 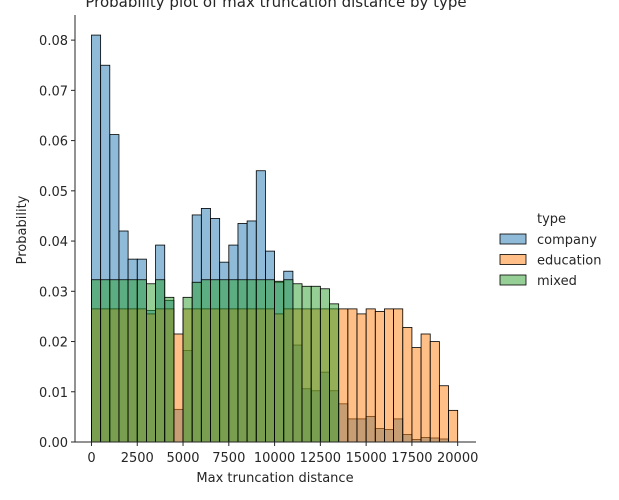 What do you see at coordinates (567, 240) in the screenshot?
I see `legend-label-company: company` at bounding box center [567, 240].